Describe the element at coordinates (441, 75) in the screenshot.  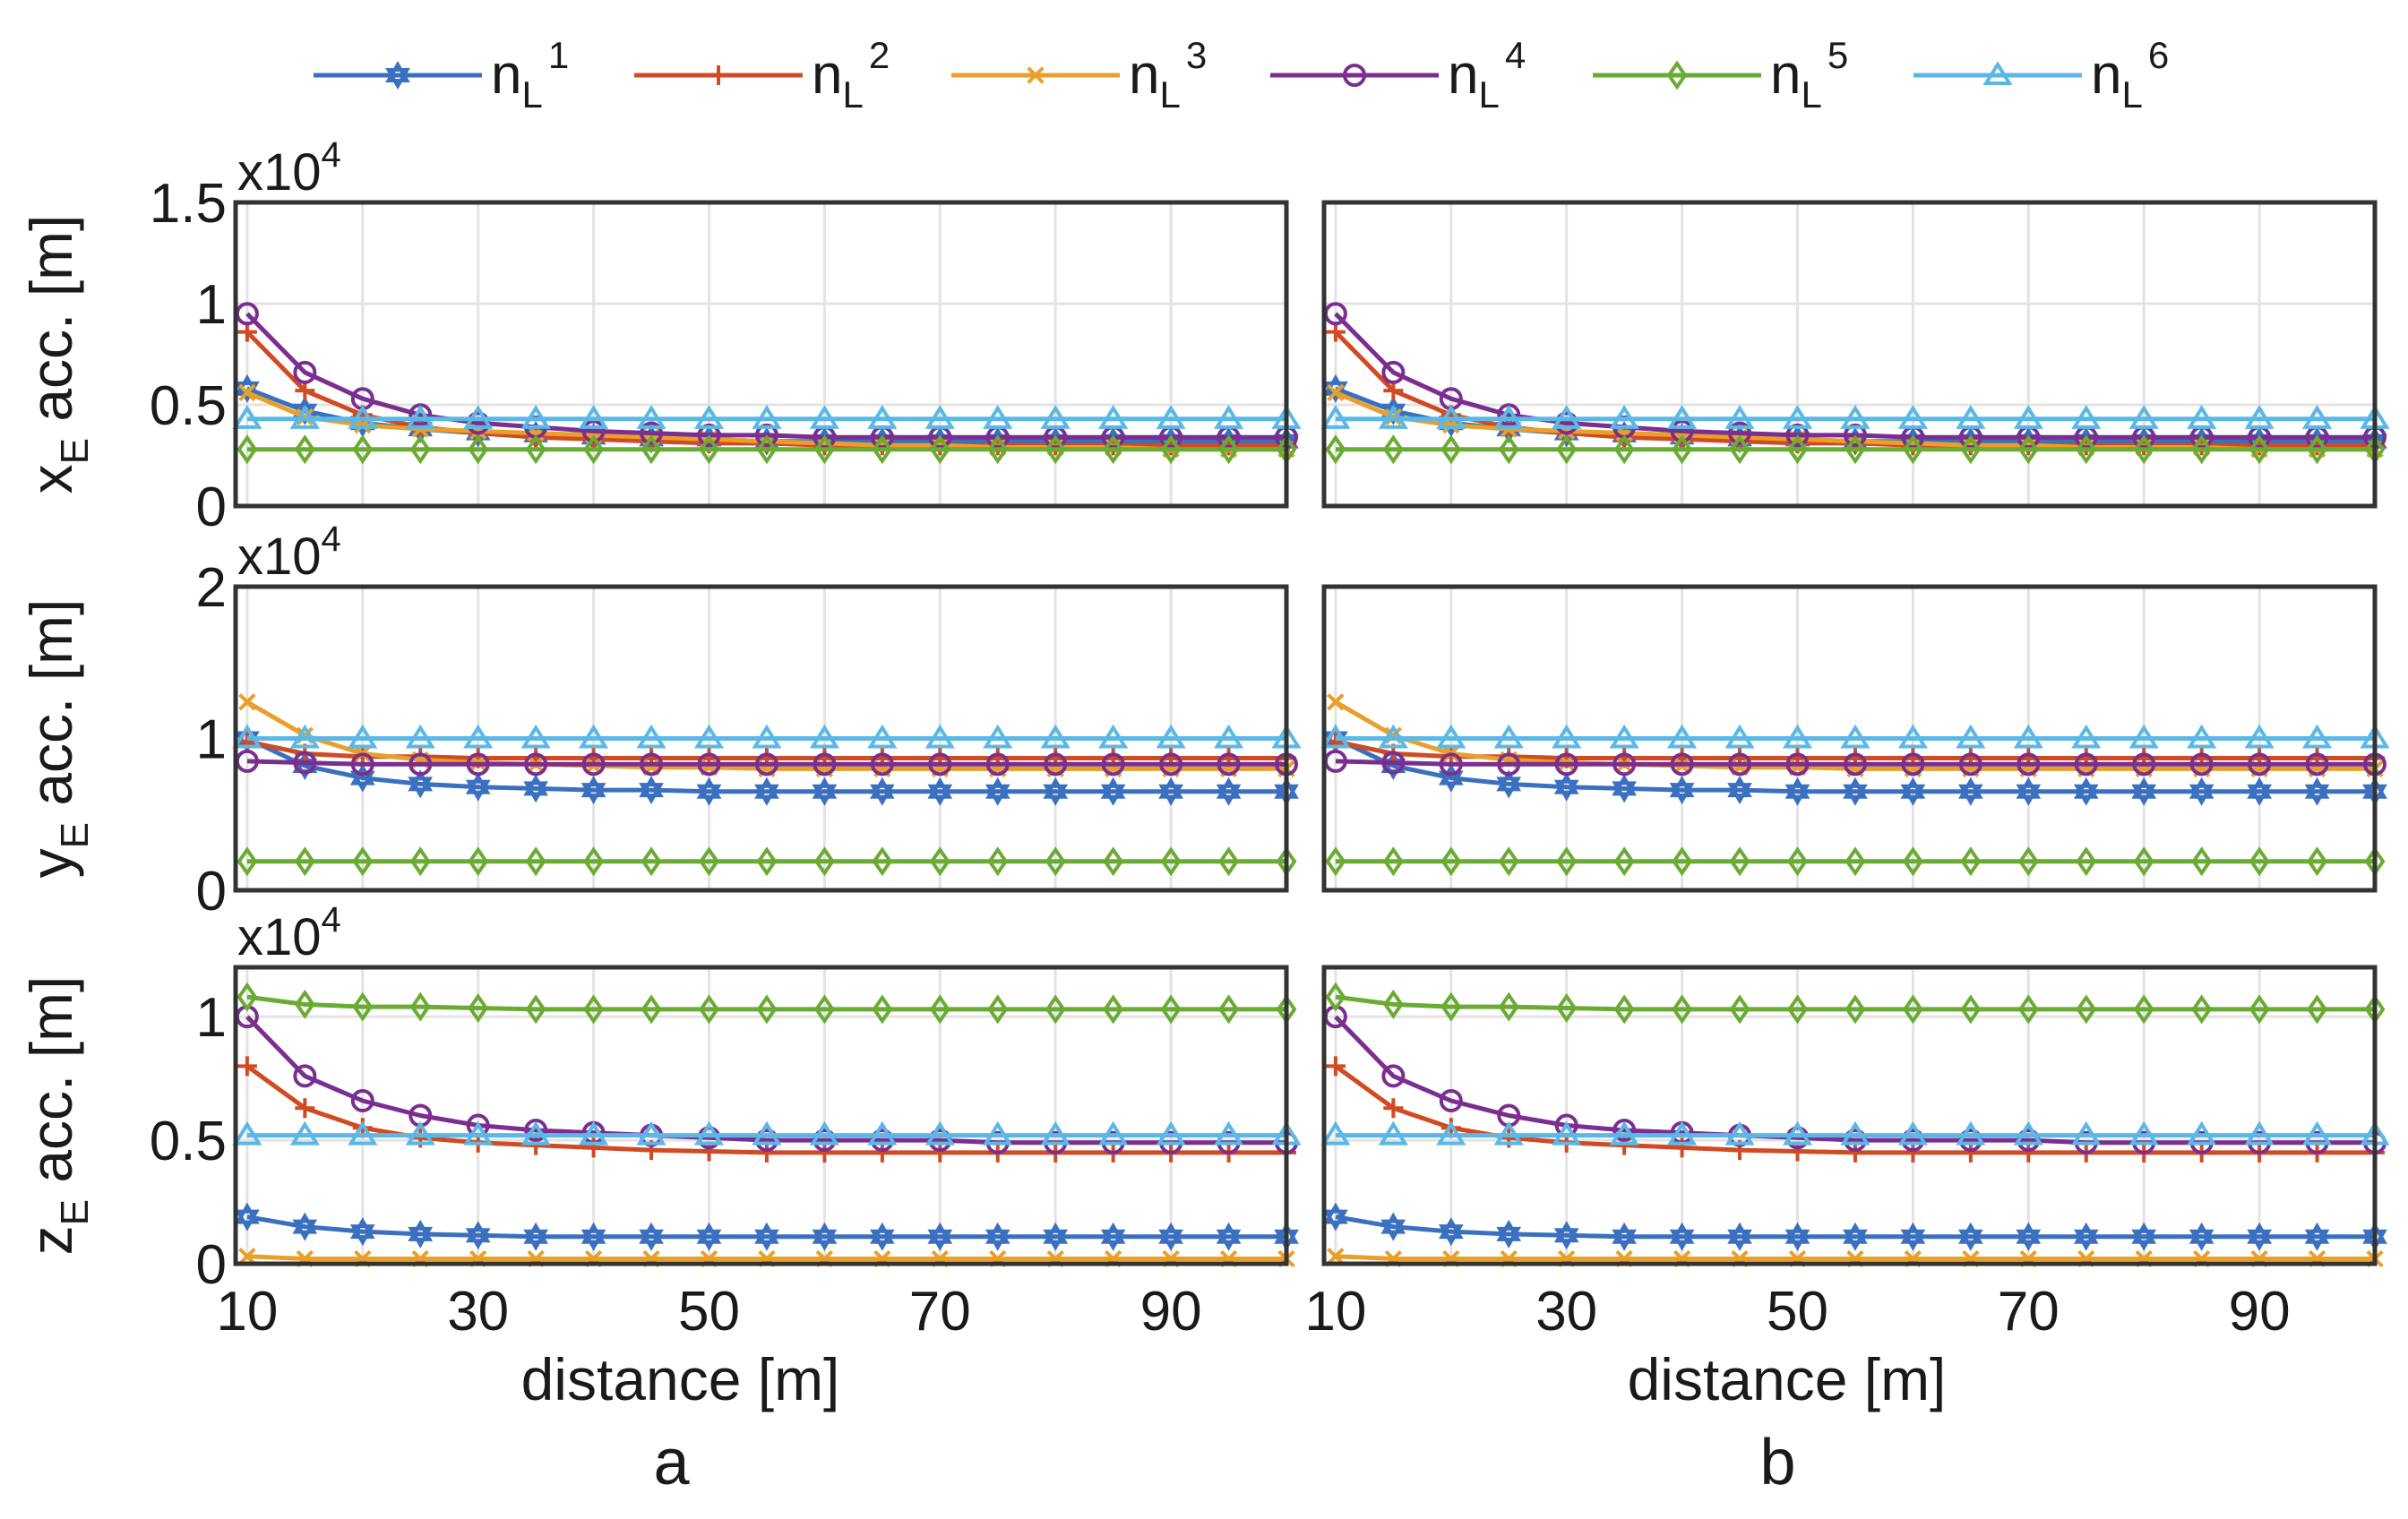
I see `legend-entry-n1: nL1` at that location.